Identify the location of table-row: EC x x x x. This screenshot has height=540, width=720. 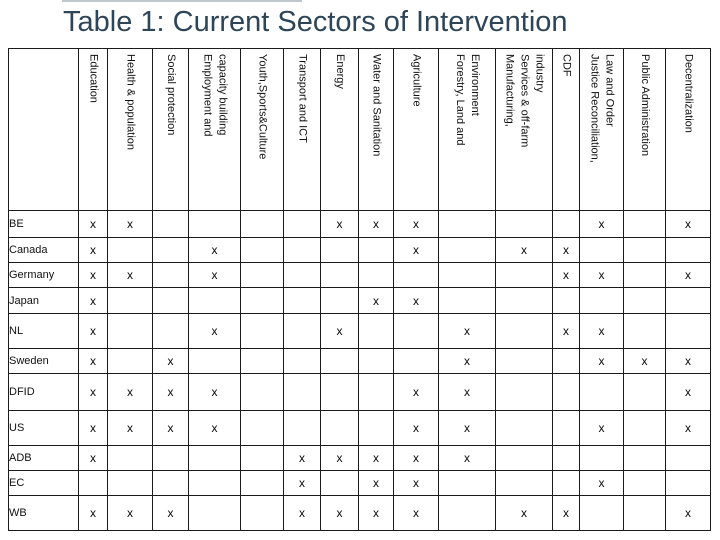
(359, 483).